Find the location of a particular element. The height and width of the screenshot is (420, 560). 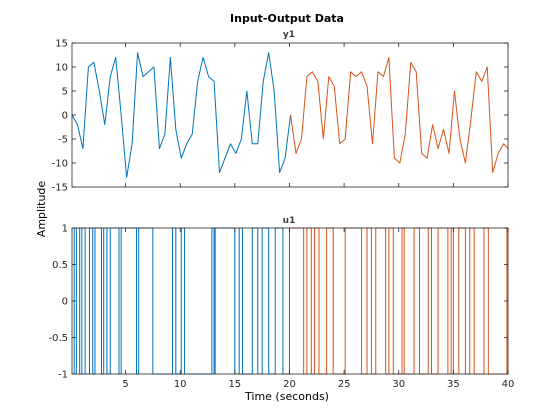

chart-title: Input-Output Data is located at coordinates (287, 18).